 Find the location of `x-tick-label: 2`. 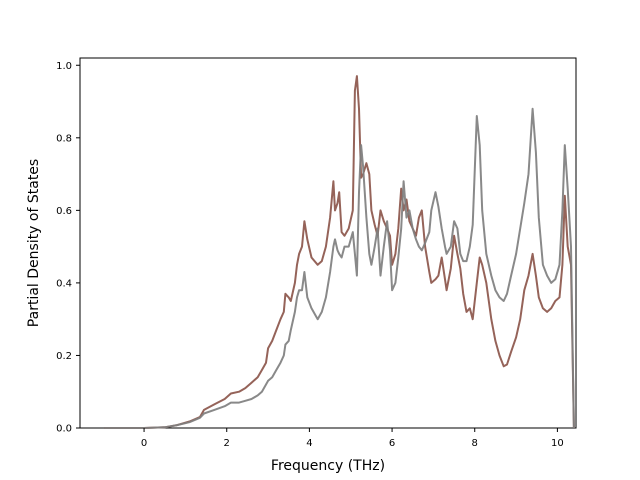

x-tick-label: 2 is located at coordinates (227, 443).